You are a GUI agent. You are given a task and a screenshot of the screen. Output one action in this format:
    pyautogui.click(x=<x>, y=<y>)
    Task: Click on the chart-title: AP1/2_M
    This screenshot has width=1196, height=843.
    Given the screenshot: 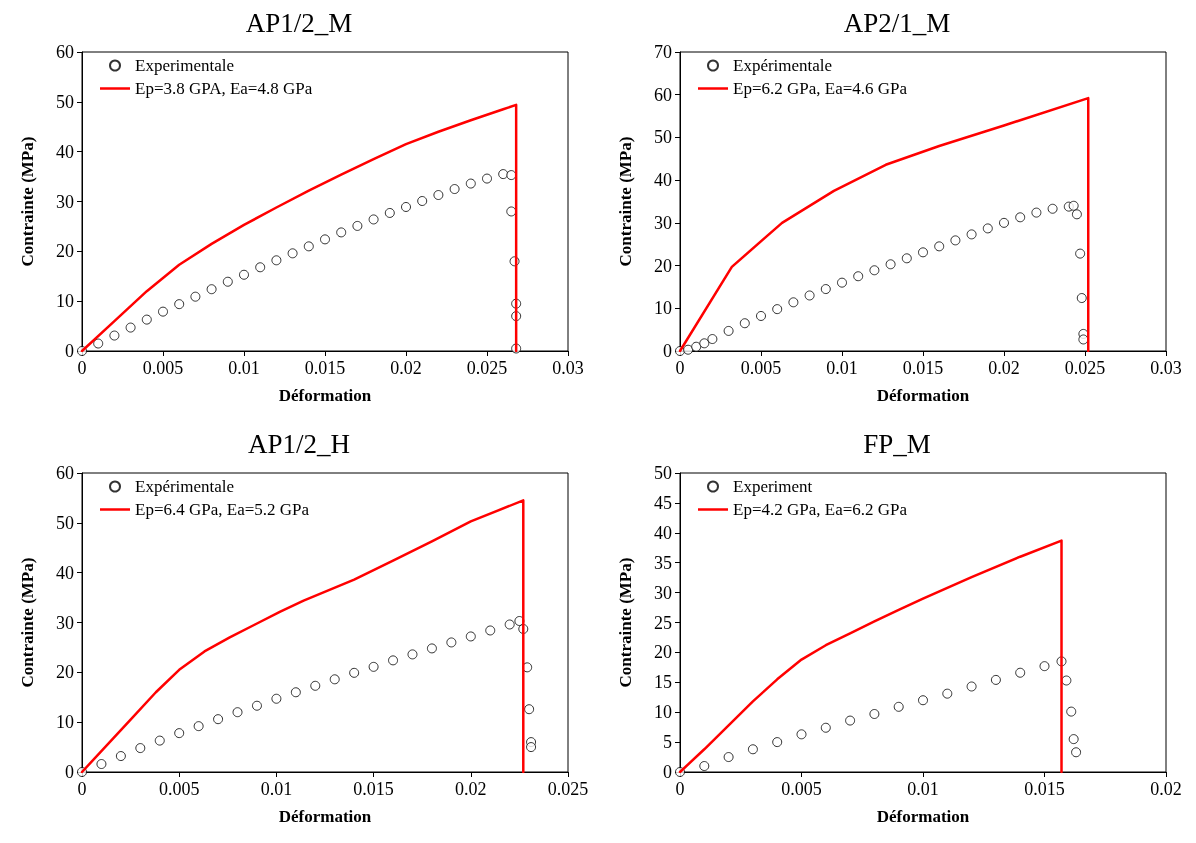 What is the action you would take?
    pyautogui.click(x=299, y=22)
    